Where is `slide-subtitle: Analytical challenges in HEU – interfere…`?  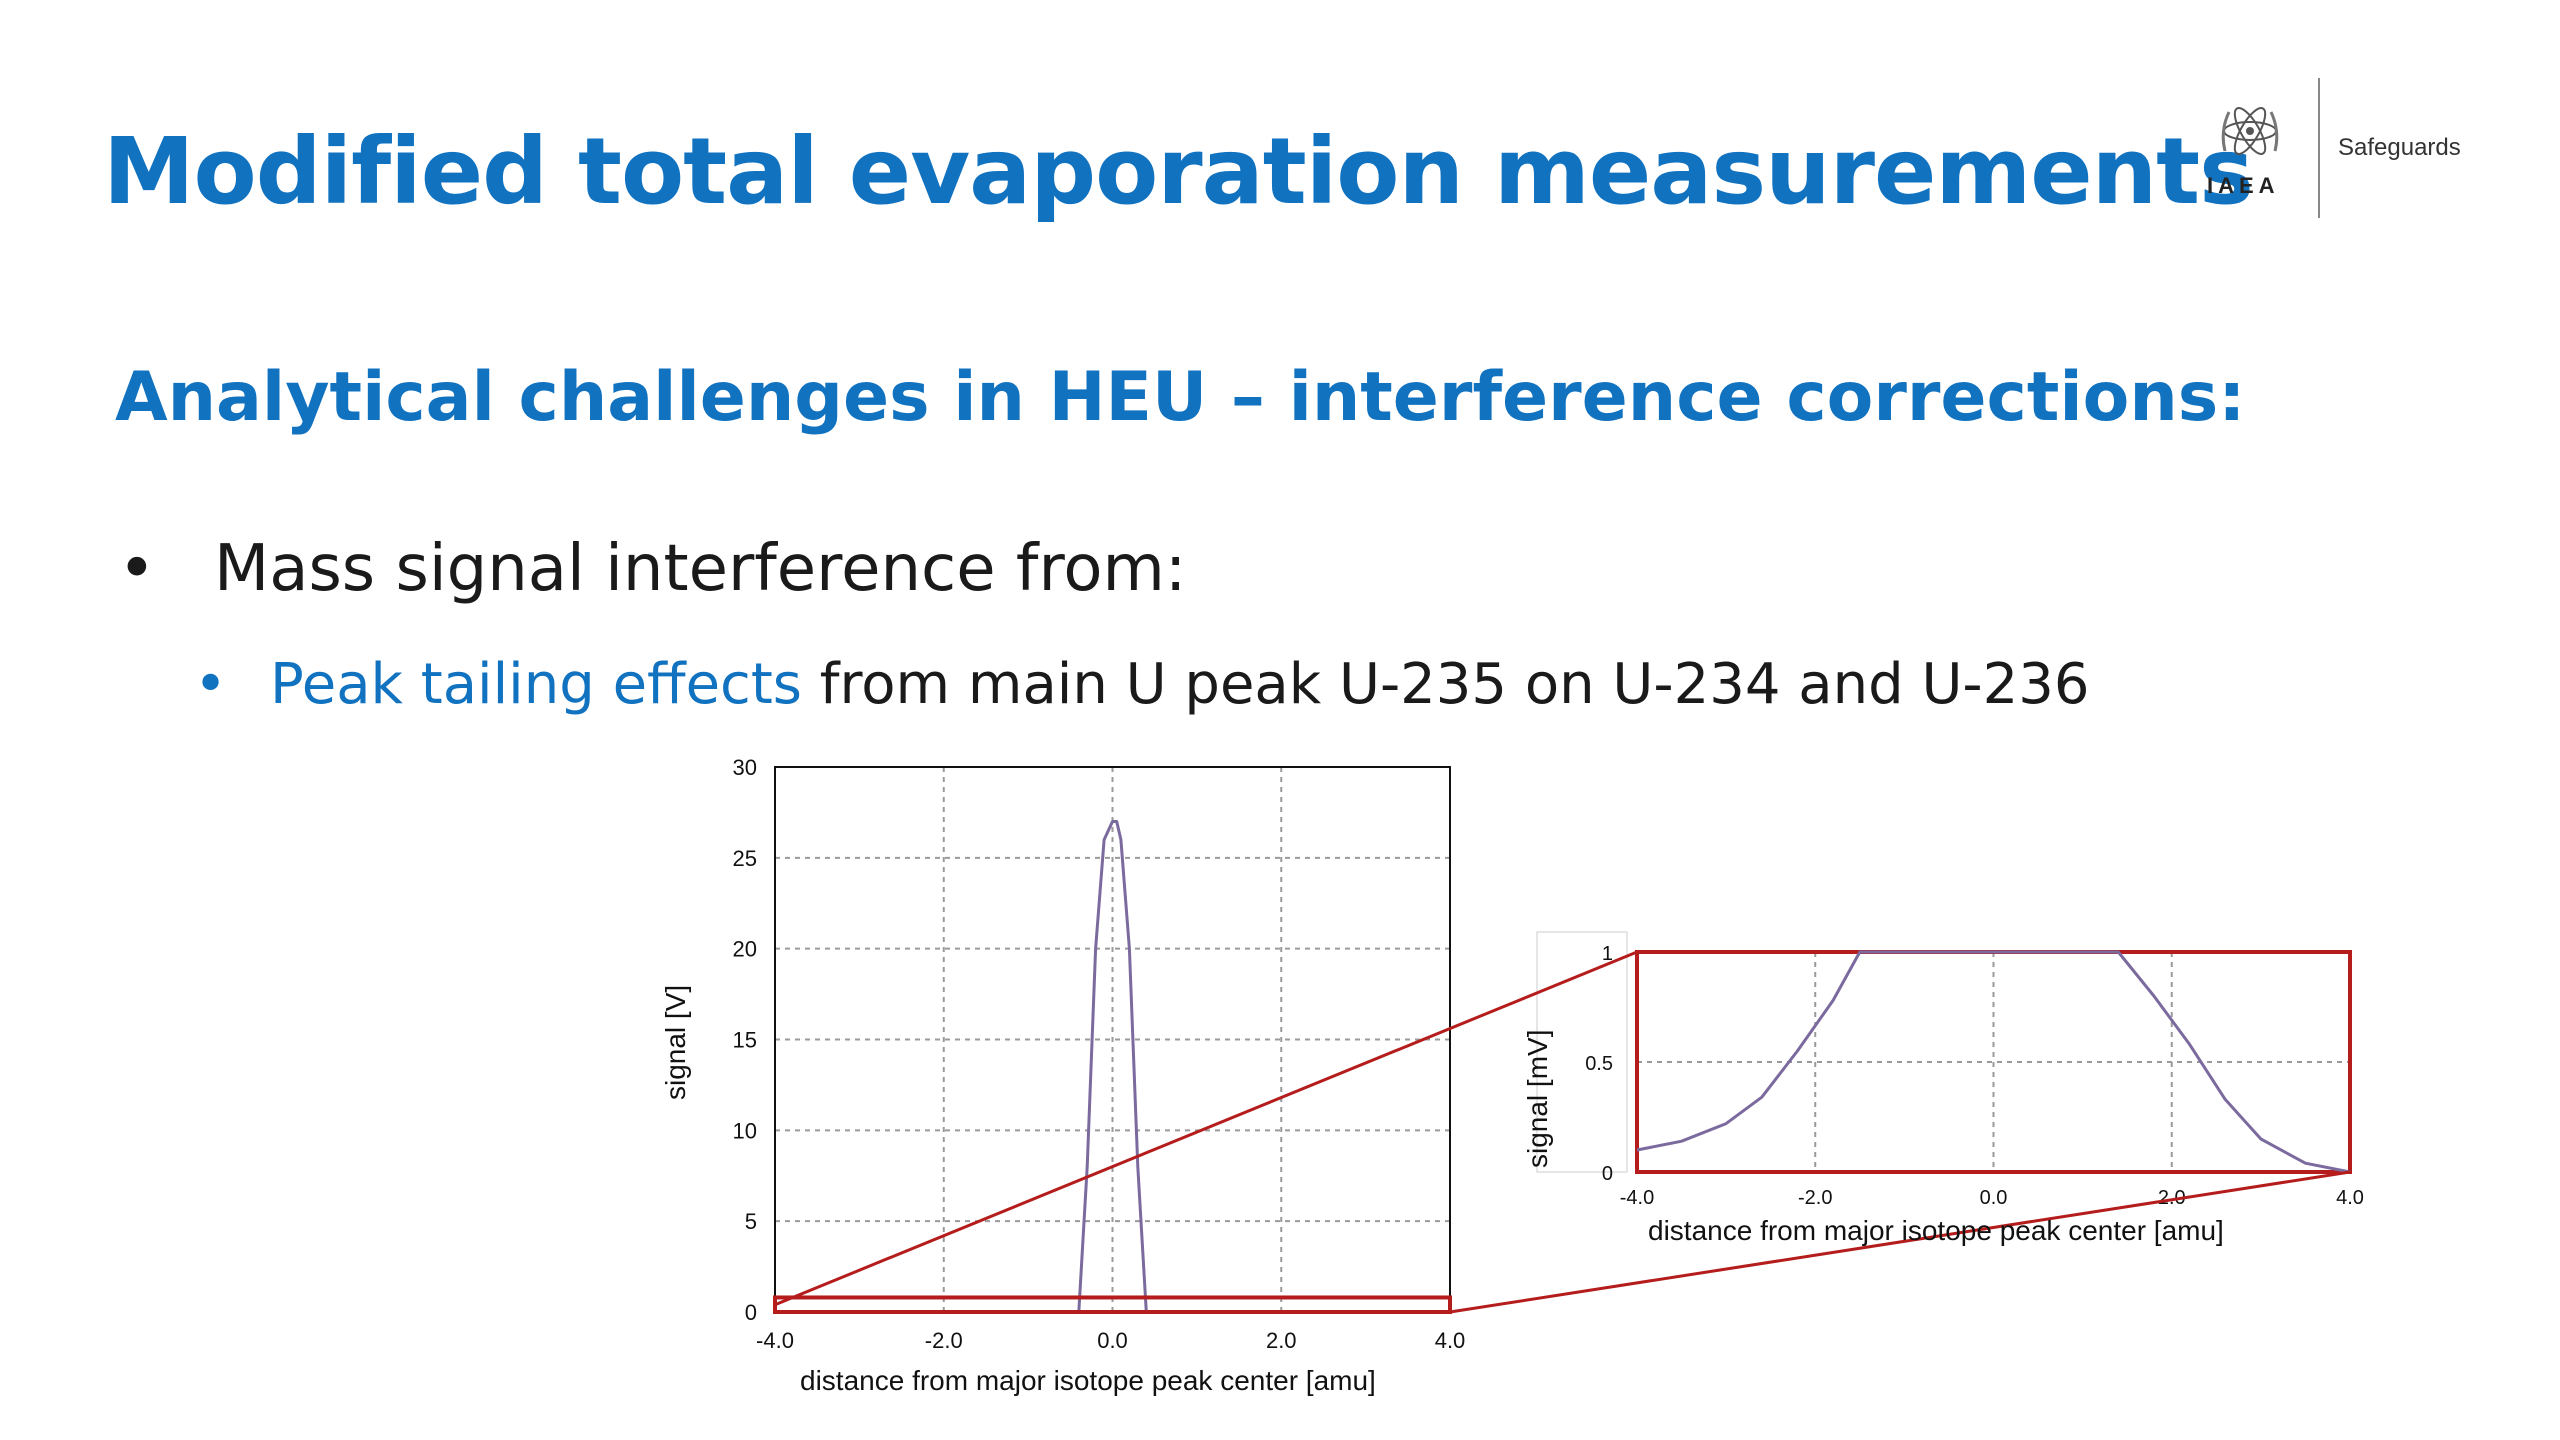 slide-subtitle: Analytical challenges in HEU – interfere… is located at coordinates (1180, 397).